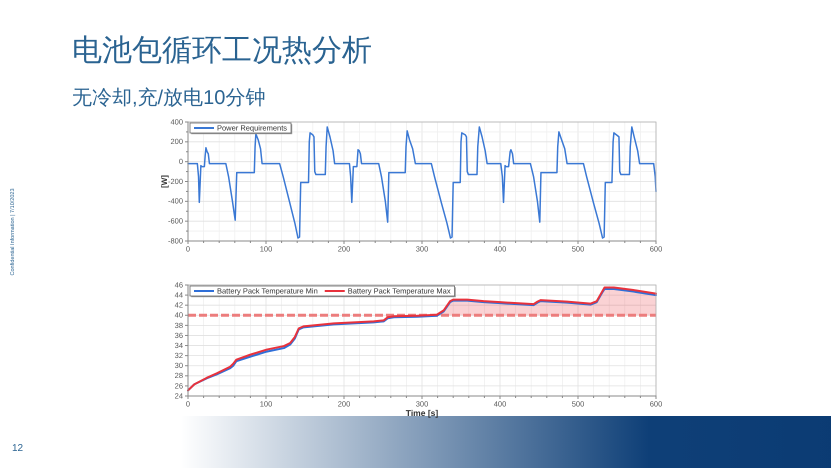  Describe the element at coordinates (164, 181) in the screenshot. I see `y-axis-title: [W]` at that location.